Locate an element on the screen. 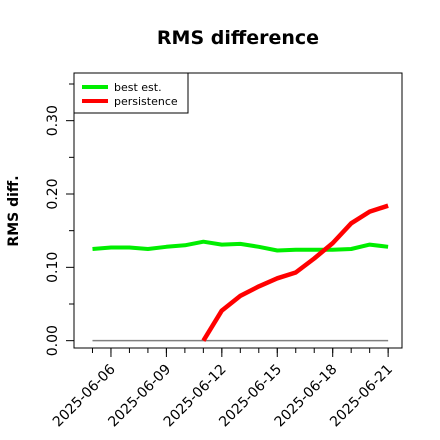 This screenshot has height=440, width=440. y-axis-label: RMS diff. is located at coordinates (14, 210).